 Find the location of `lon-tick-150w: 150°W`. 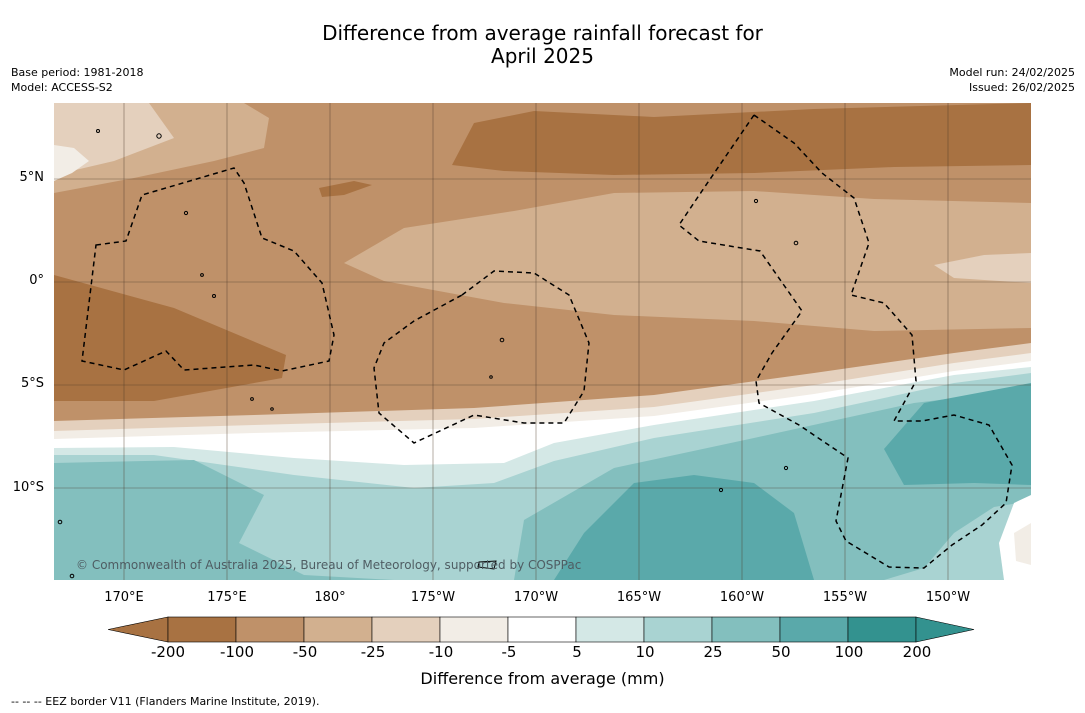

lon-tick-150w: 150°W is located at coordinates (948, 597).